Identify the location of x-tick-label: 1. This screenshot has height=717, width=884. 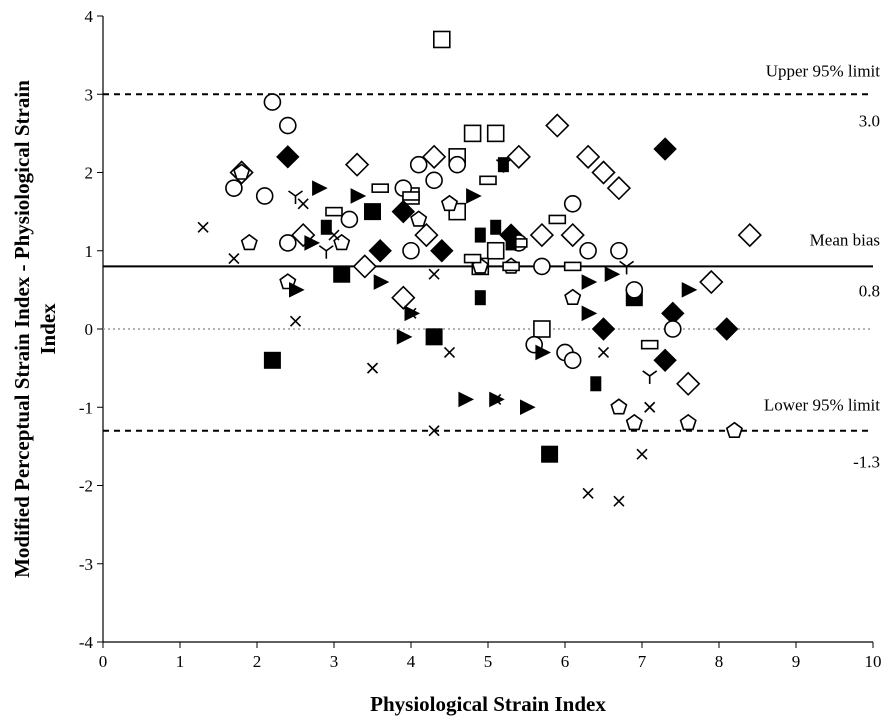
(180, 661).